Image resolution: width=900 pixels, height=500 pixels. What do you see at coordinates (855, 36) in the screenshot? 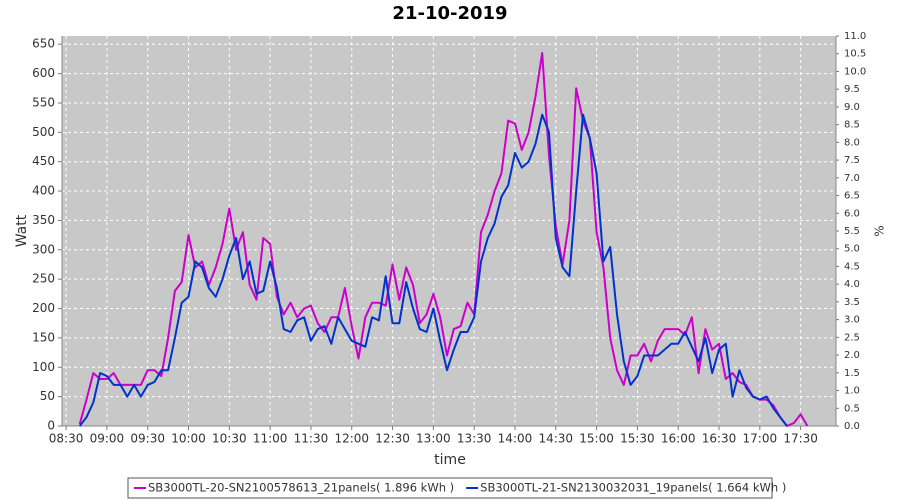
I see `y2-tick-label: 11.0` at bounding box center [855, 36].